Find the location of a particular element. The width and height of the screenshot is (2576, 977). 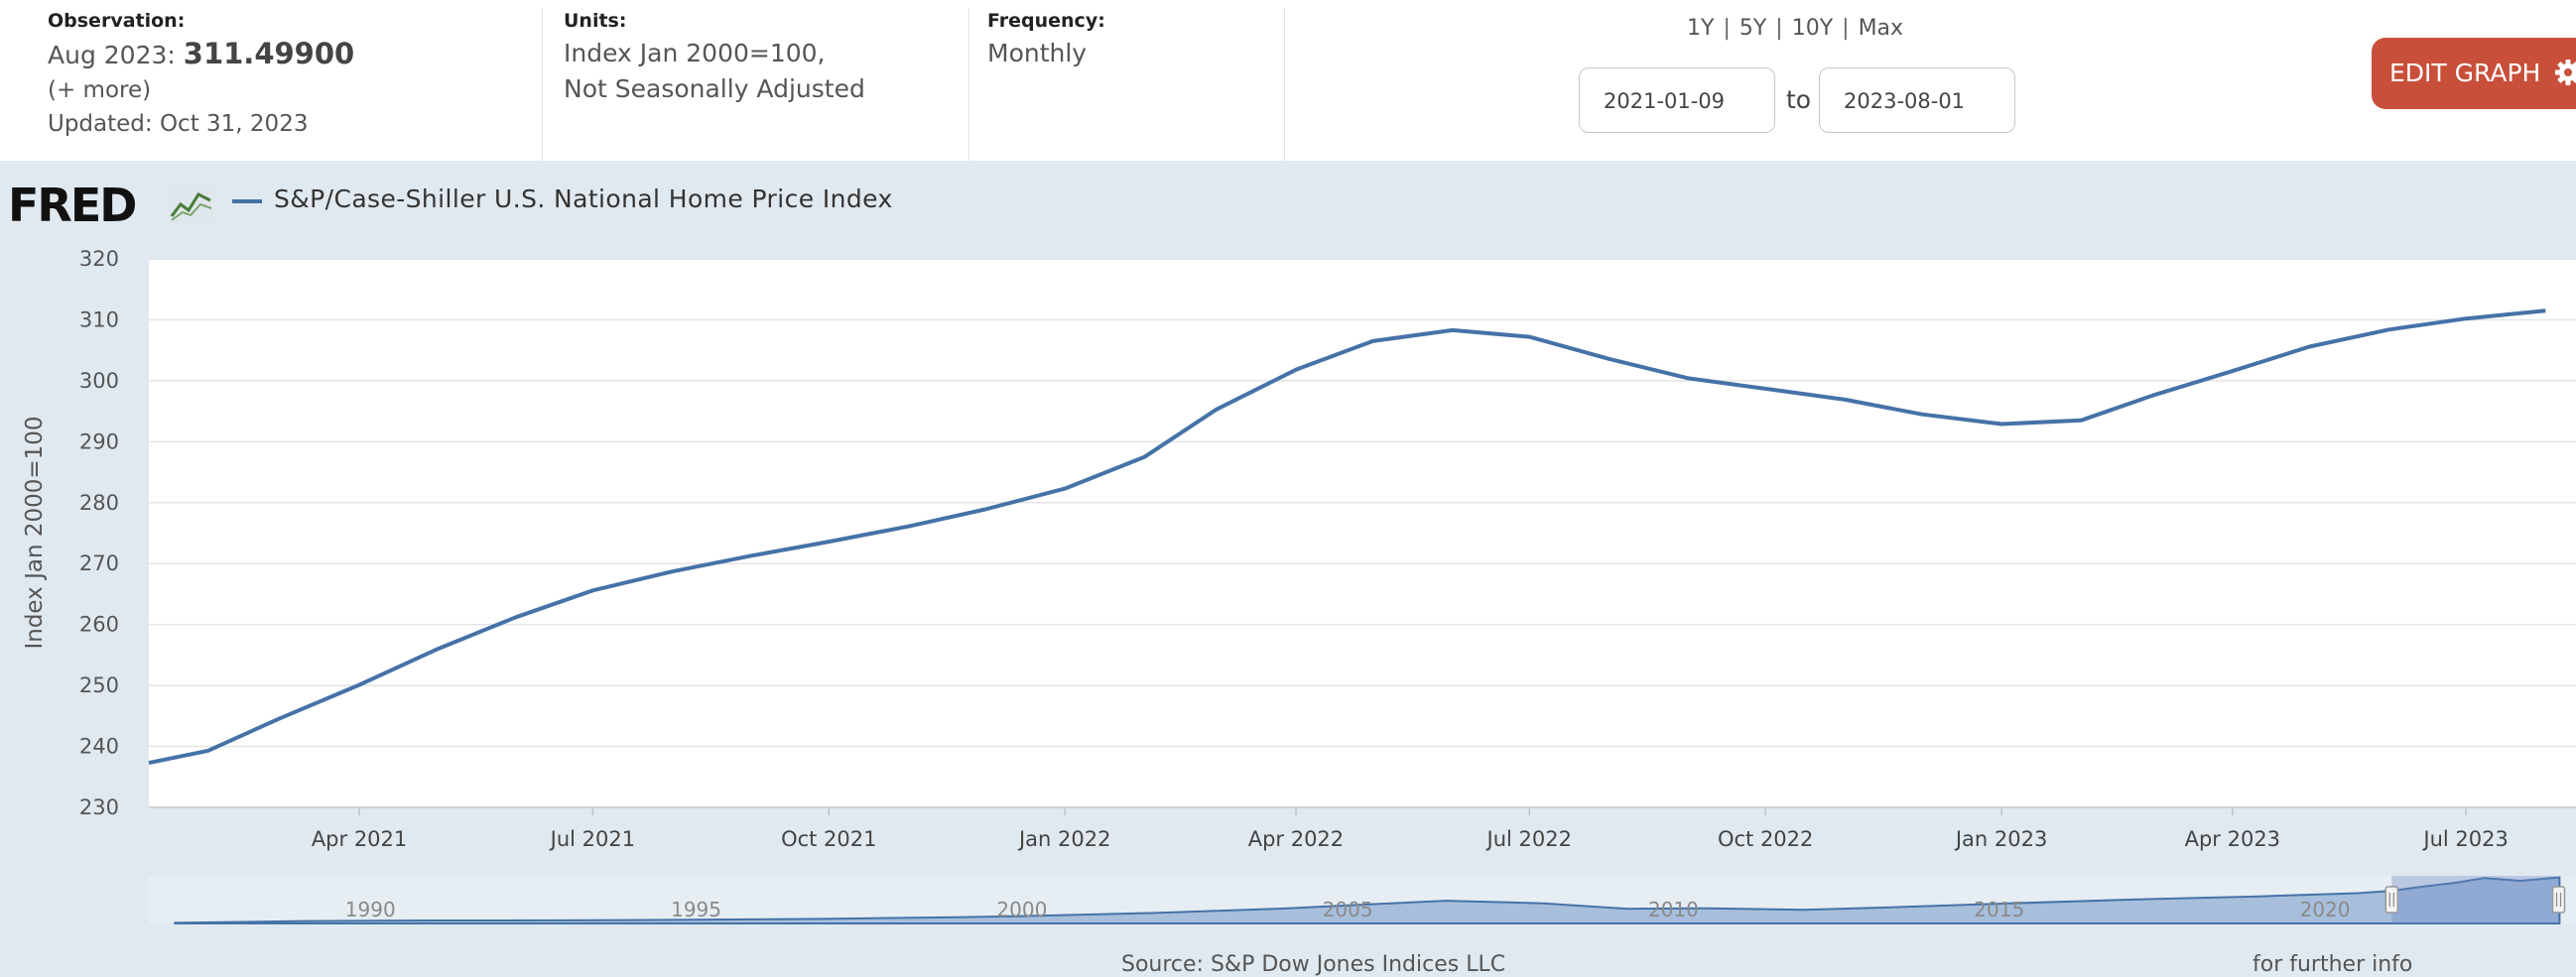

x-tick-label: Jan 2022 is located at coordinates (1064, 839).